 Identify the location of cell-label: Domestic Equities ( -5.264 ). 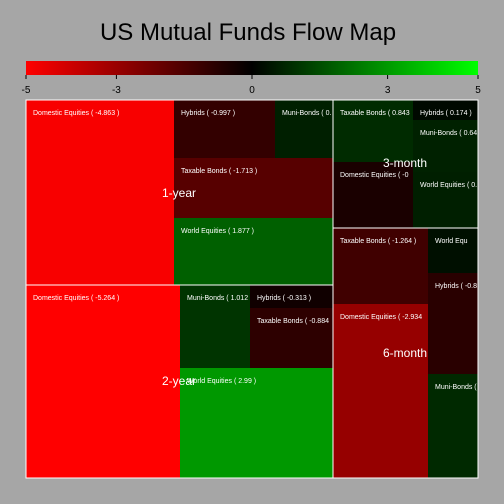
(76, 298).